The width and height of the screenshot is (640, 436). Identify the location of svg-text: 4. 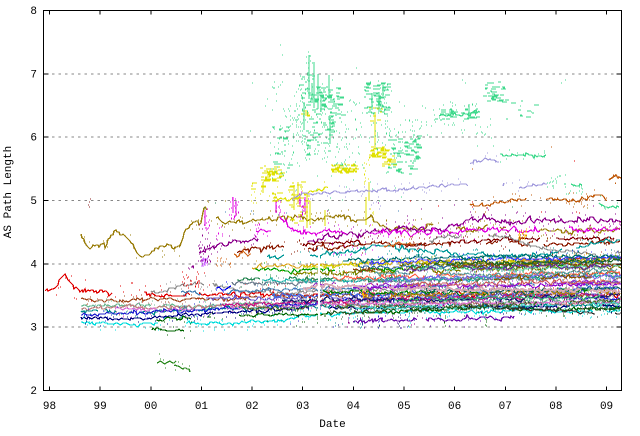
(33, 265).